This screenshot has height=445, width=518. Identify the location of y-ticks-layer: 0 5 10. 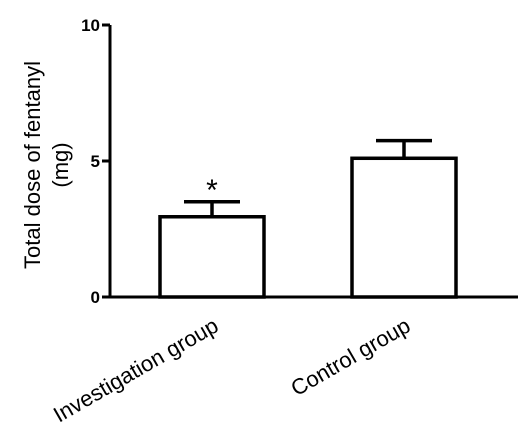
(95, 161).